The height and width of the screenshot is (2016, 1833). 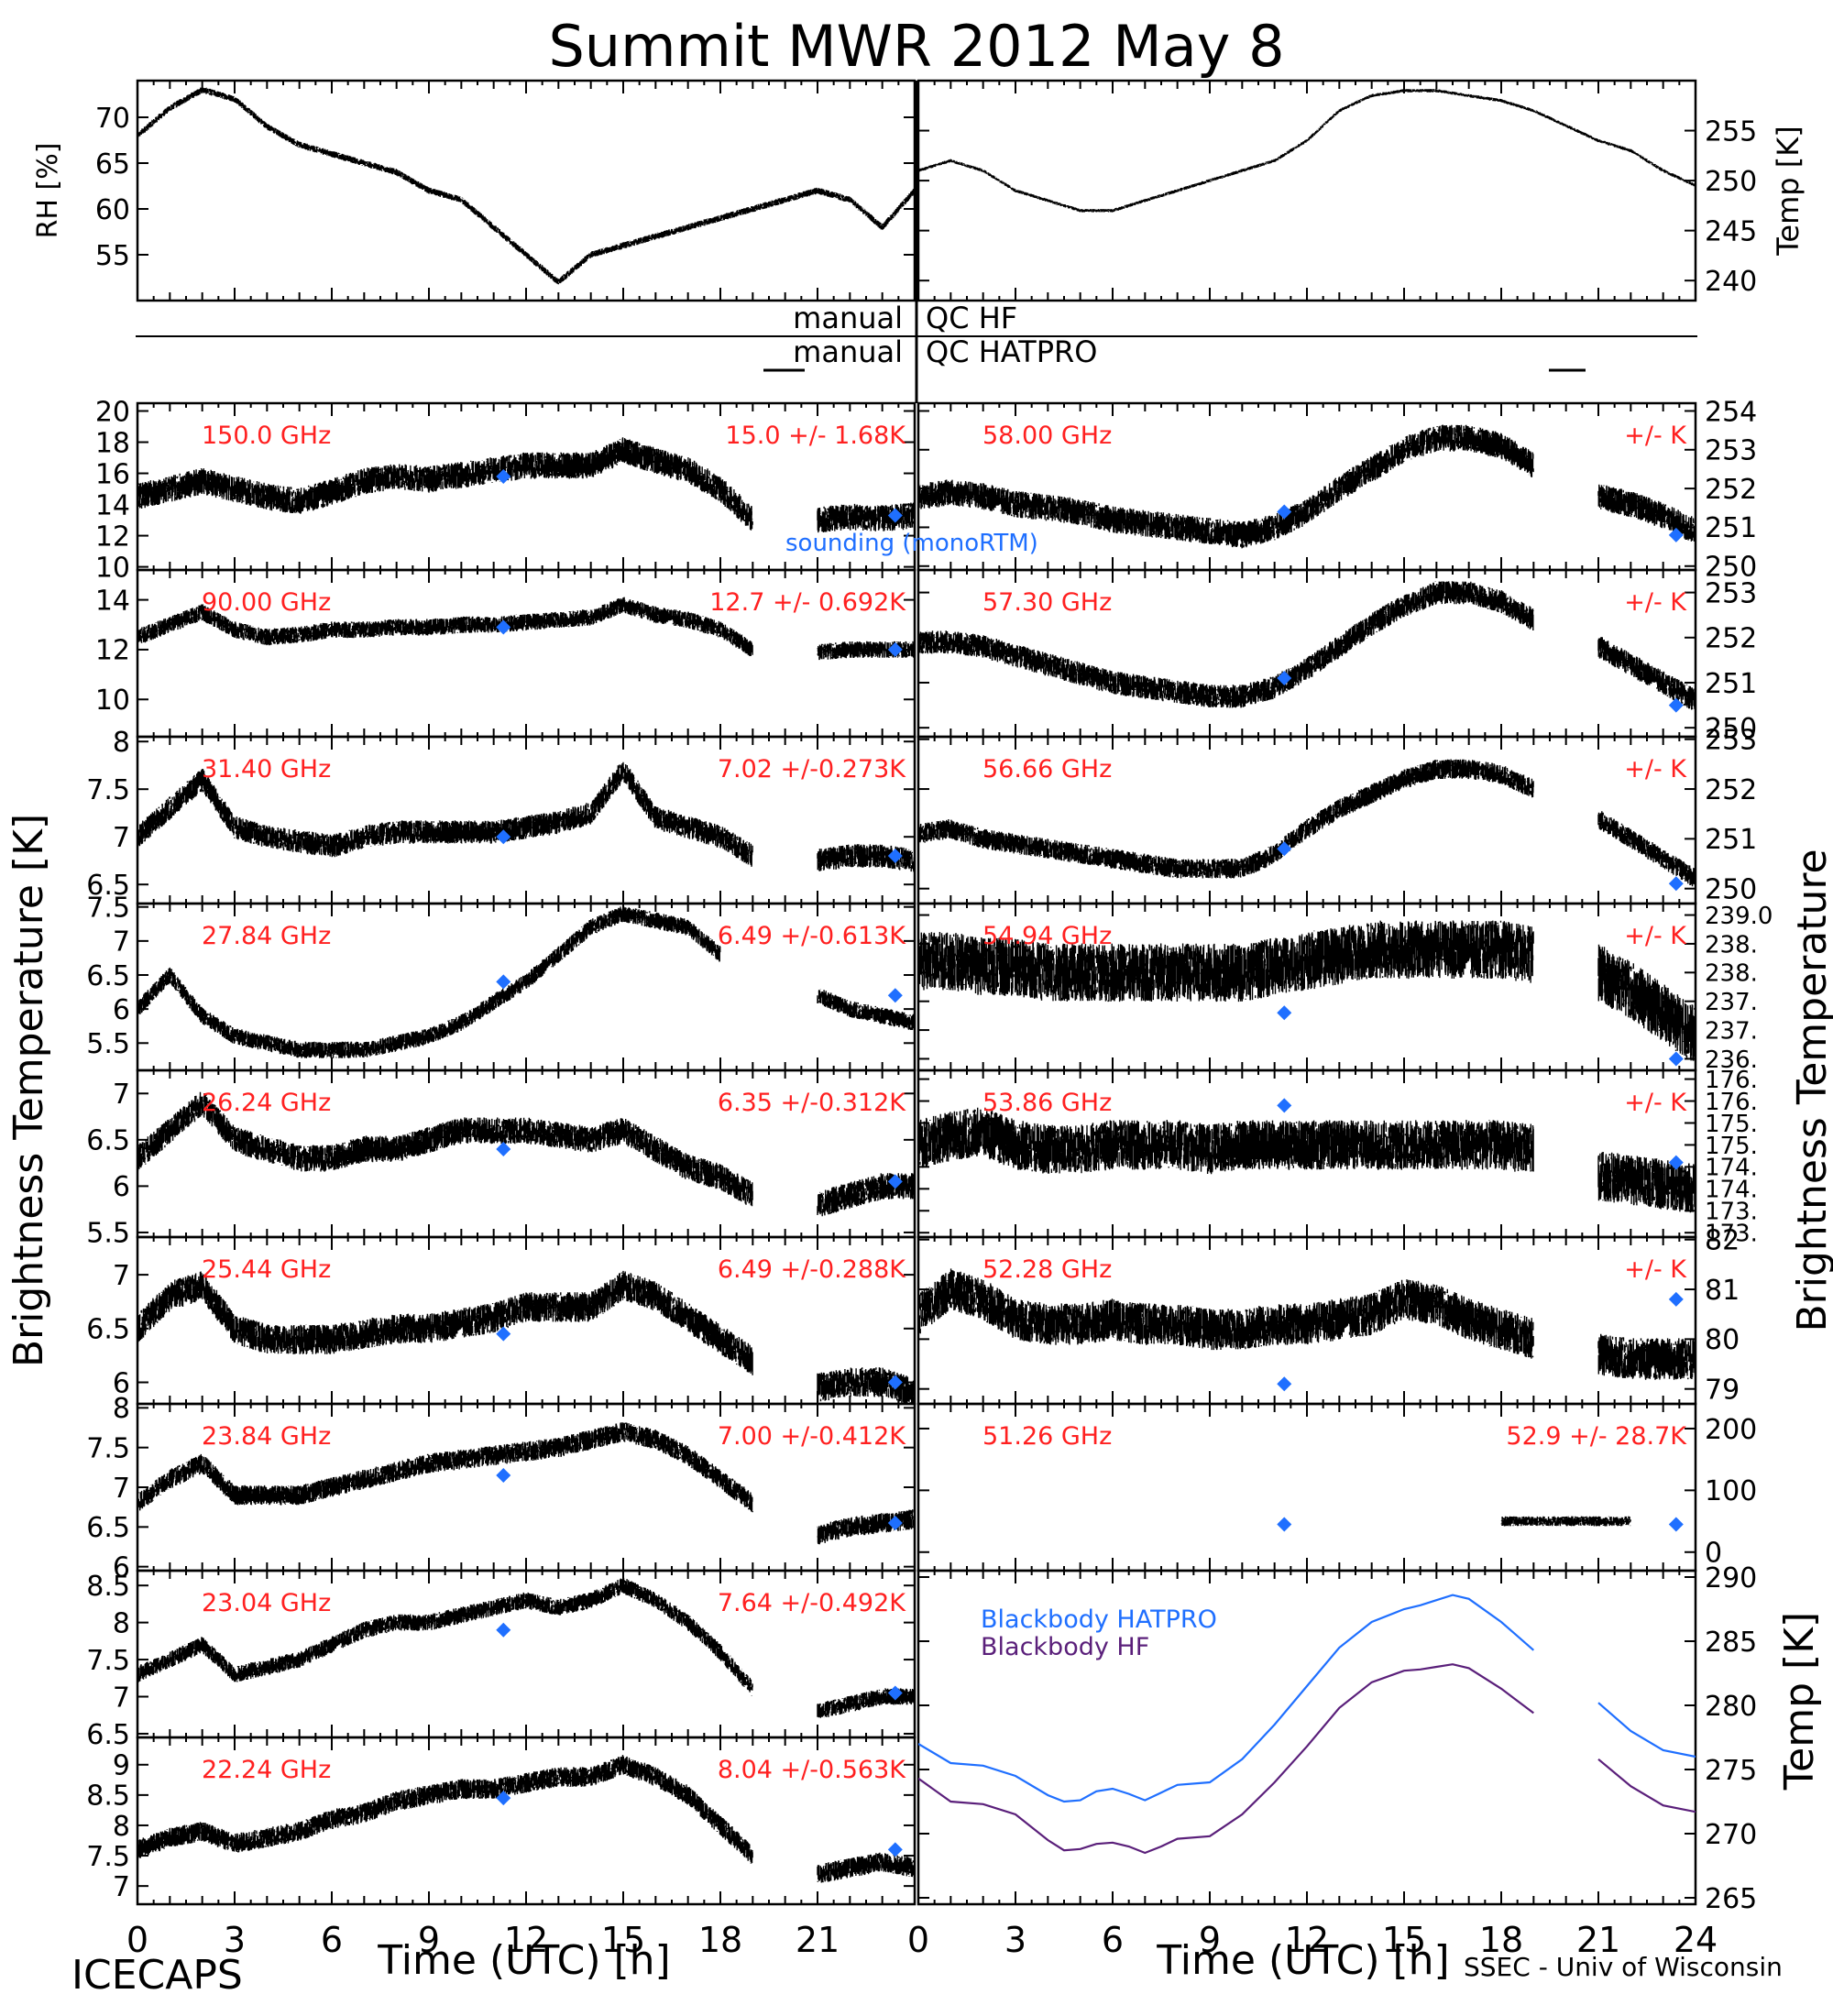 I want to click on y-tick-label: 275, so click(x=1731, y=1771).